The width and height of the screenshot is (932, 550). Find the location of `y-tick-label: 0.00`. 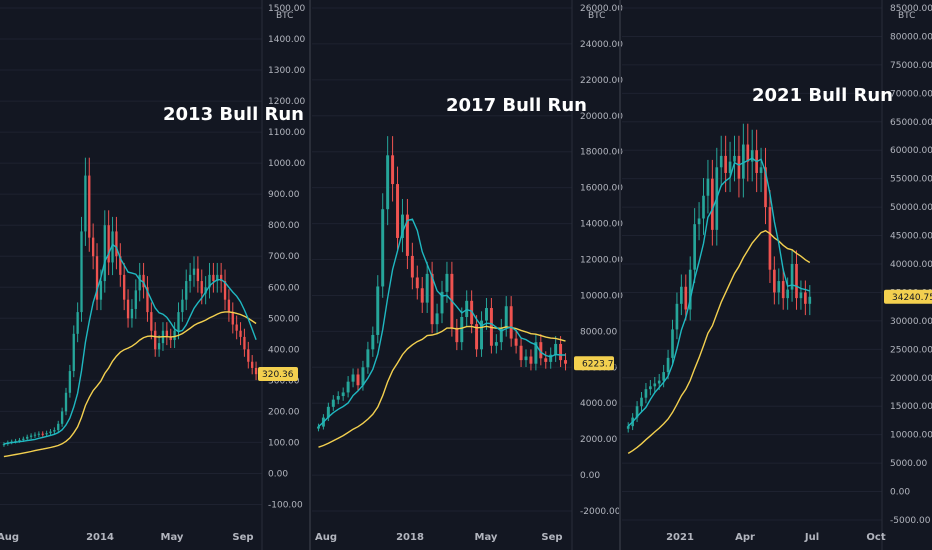

y-tick-label: 0.00 is located at coordinates (900, 493).